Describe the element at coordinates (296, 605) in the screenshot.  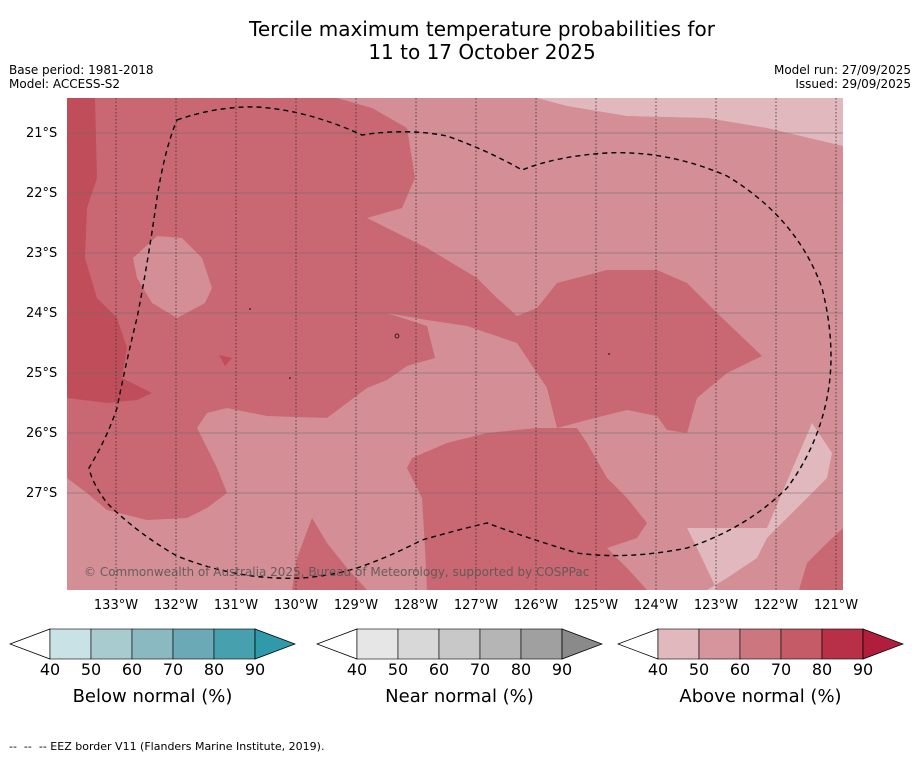
I see `lon-label: 130°W` at that location.